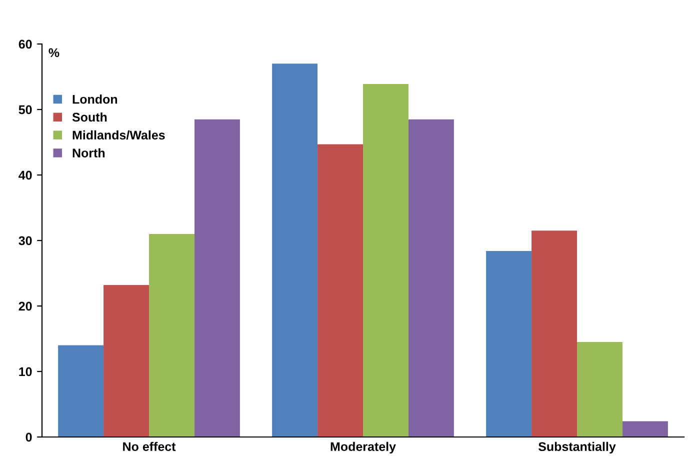 The image size is (696, 466). What do you see at coordinates (88, 153) in the screenshot?
I see `legend-label: North` at bounding box center [88, 153].